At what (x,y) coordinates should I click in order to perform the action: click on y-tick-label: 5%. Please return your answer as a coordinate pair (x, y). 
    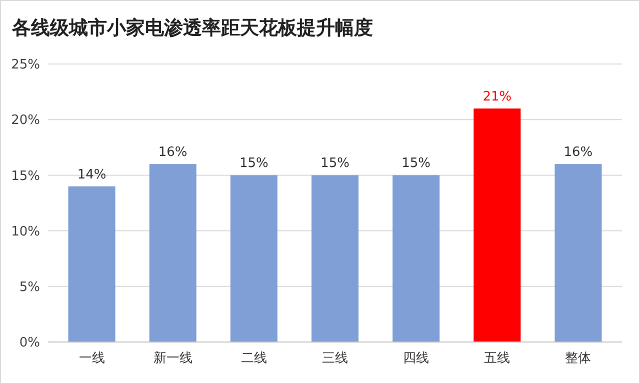
    Looking at the image, I should click on (29, 287).